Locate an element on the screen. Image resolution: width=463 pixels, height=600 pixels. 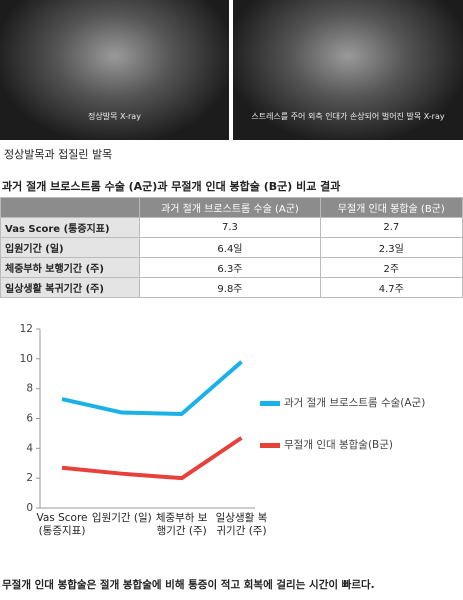
cell: 4.7주 is located at coordinates (391, 287).